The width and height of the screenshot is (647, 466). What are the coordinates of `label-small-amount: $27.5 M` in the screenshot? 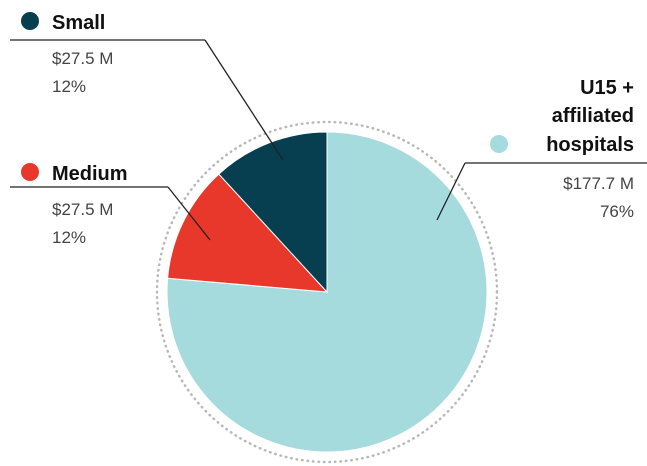 It's located at (82, 58).